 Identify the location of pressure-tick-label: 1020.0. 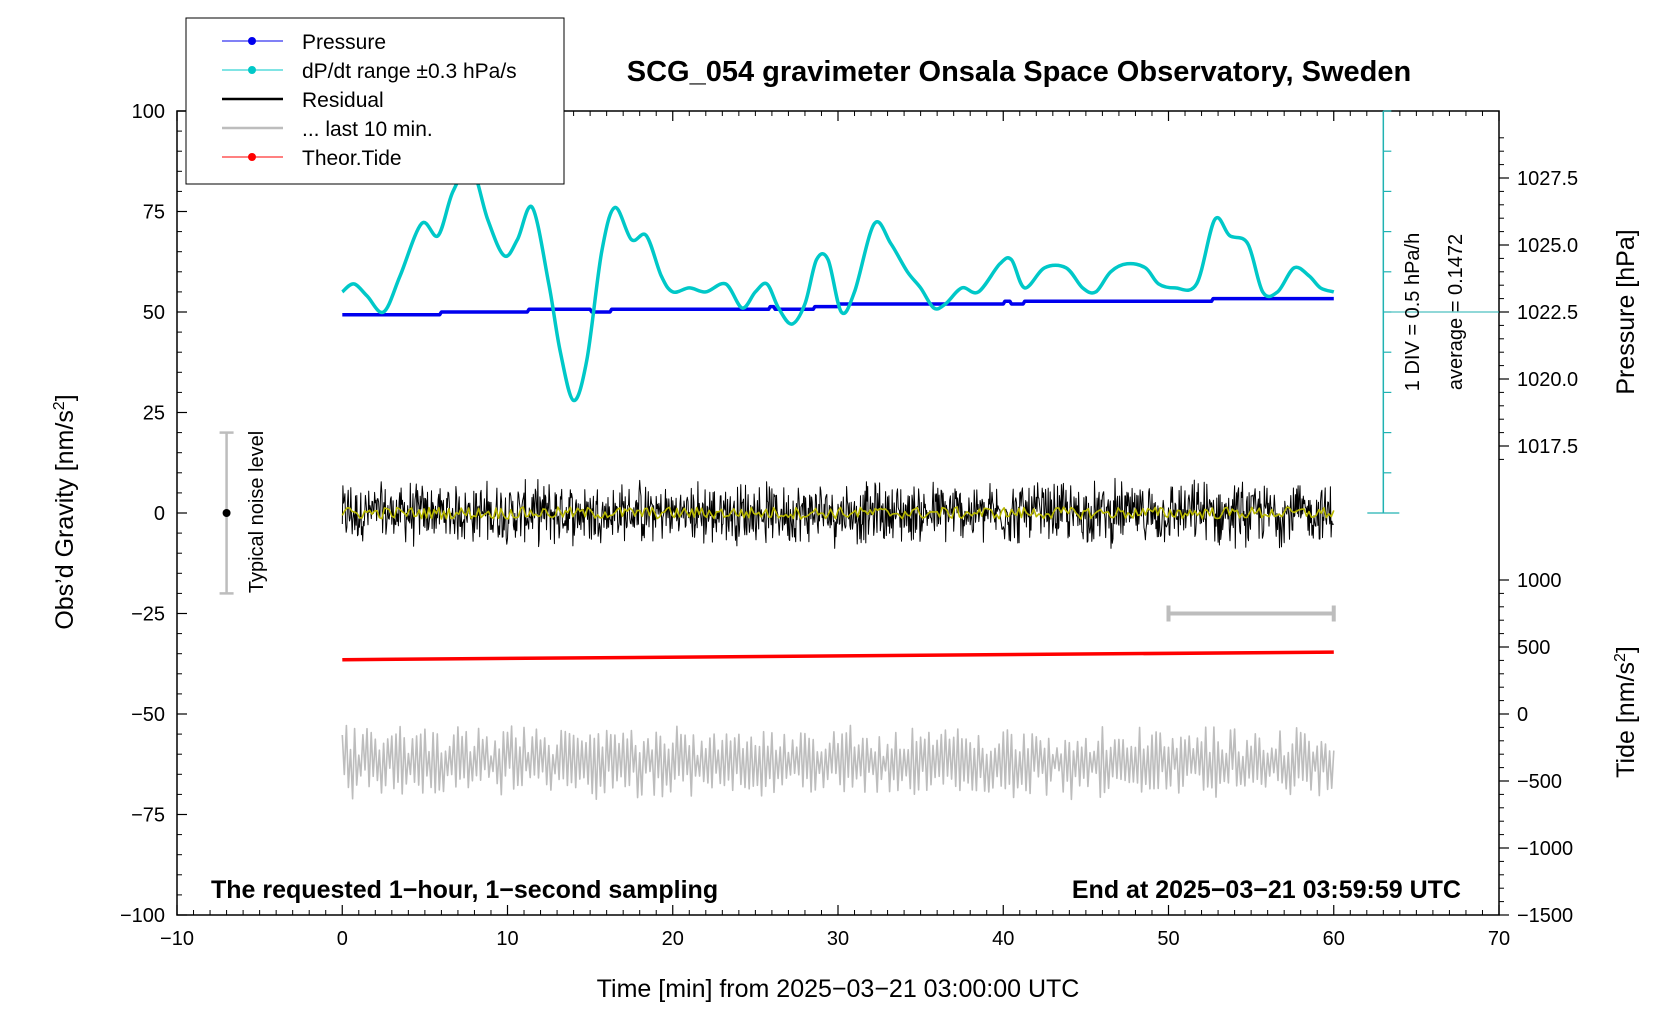
(1547, 380).